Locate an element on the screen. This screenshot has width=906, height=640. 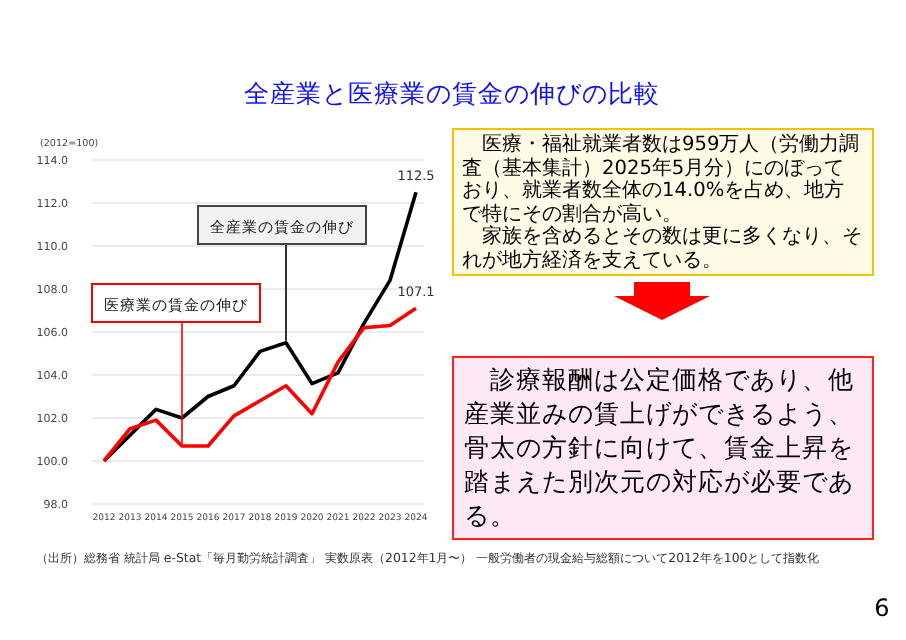
text: 医療・福祉就業者数は959万人（労働力調査（基本集計）2025年5月分）にのぼっており、就業者数全体の14.0%を占め、地方で特にその割合が高い。 is located at coordinates (662, 180).